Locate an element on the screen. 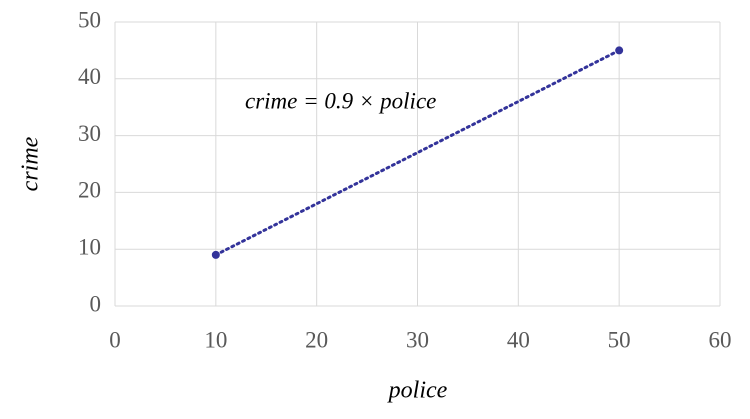  y-axis-title: crime is located at coordinates (31, 163).